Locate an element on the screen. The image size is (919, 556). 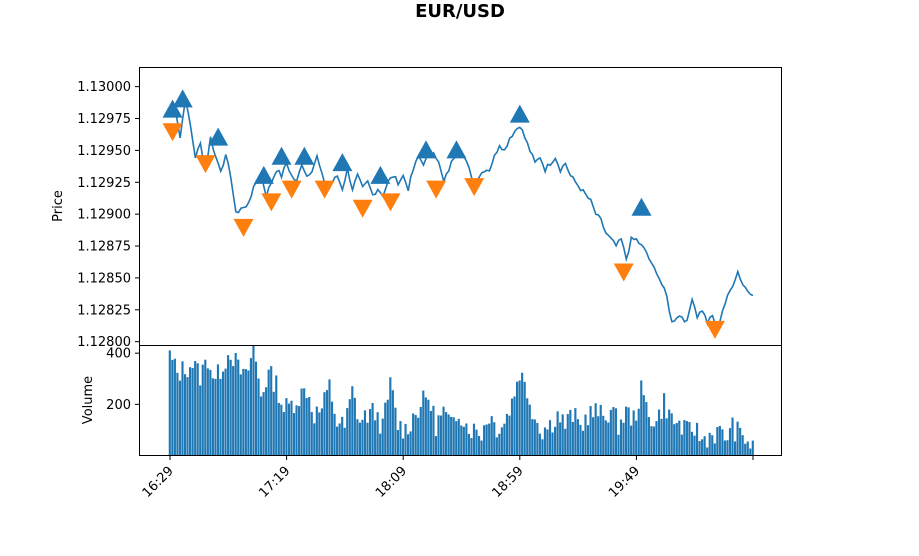
price-y-tick-label: 1.12875 is located at coordinates (104, 247).